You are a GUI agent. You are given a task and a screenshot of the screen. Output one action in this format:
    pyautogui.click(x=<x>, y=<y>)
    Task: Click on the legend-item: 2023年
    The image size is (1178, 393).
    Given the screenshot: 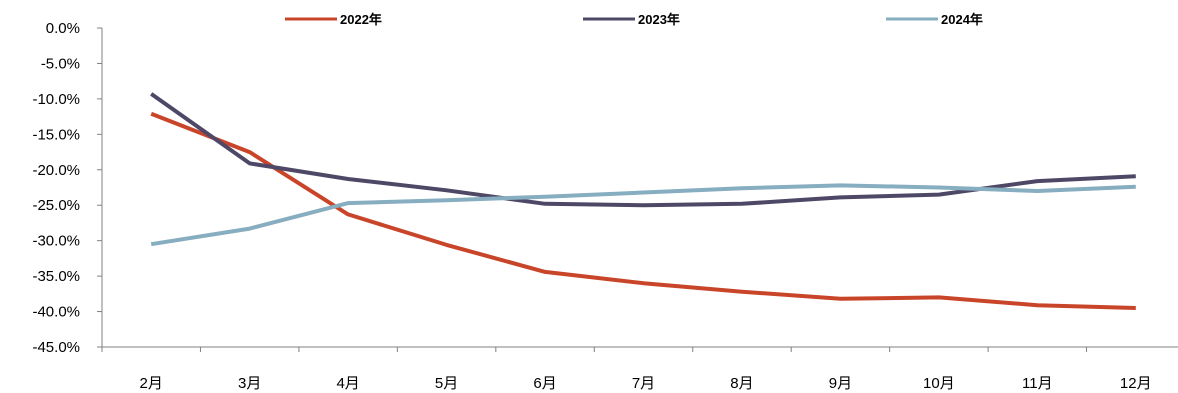 What is the action you would take?
    pyautogui.click(x=631, y=19)
    